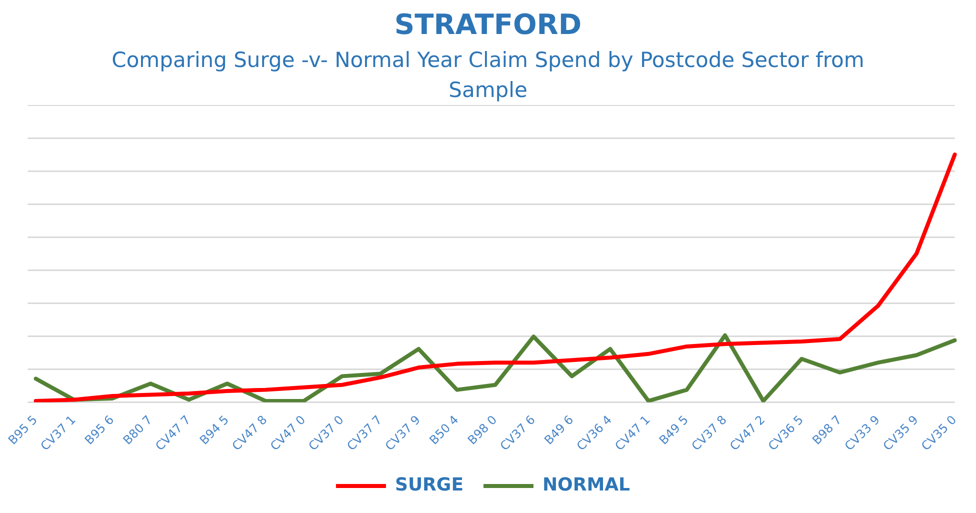 This screenshot has width=976, height=513. What do you see at coordinates (429, 485) in the screenshot?
I see `legend-label: SURGE` at bounding box center [429, 485].